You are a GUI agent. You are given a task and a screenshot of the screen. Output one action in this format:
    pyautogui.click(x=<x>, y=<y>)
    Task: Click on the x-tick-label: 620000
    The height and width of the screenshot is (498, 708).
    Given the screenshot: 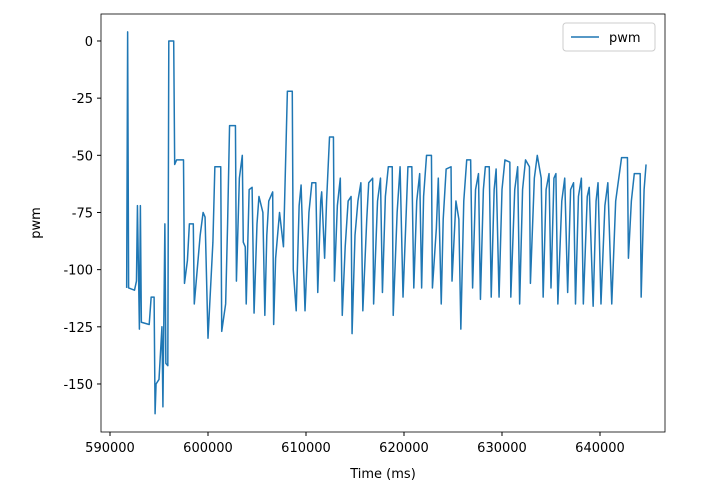 What is the action you would take?
    pyautogui.click(x=404, y=448)
    